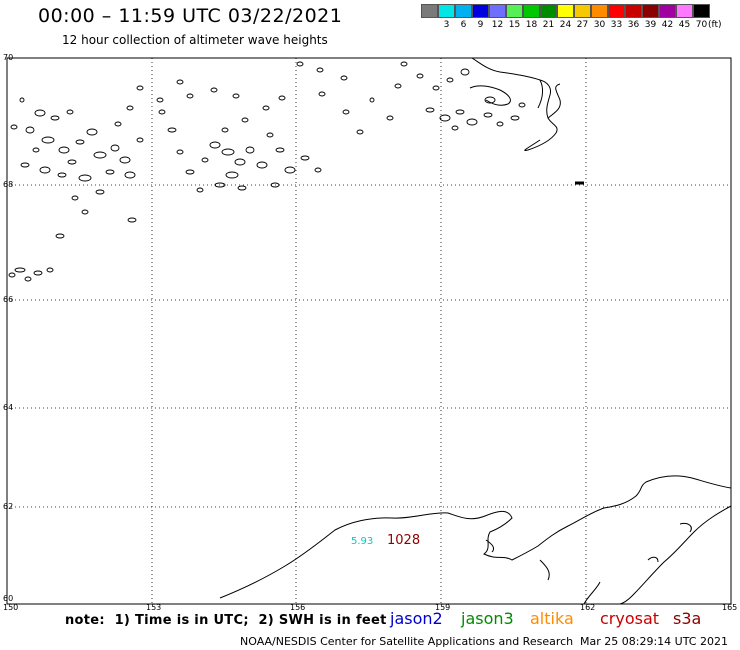  What do you see at coordinates (526, 121) in the screenshot?
I see `coastline-north` at bounding box center [526, 121].